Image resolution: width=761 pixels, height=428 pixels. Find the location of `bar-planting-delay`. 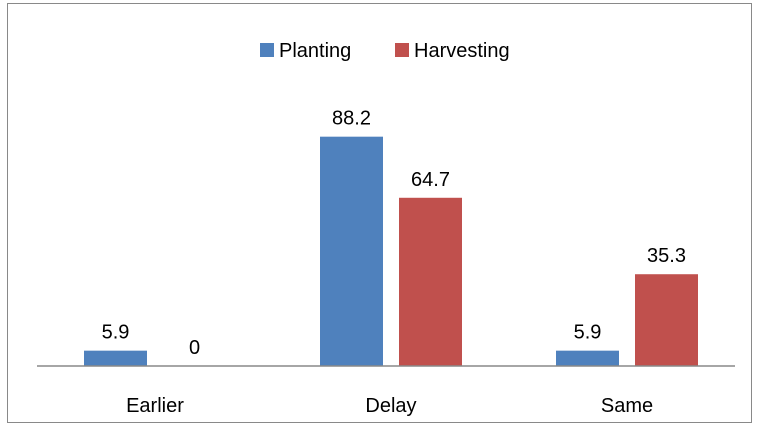

bar-planting-delay is located at coordinates (351, 251).